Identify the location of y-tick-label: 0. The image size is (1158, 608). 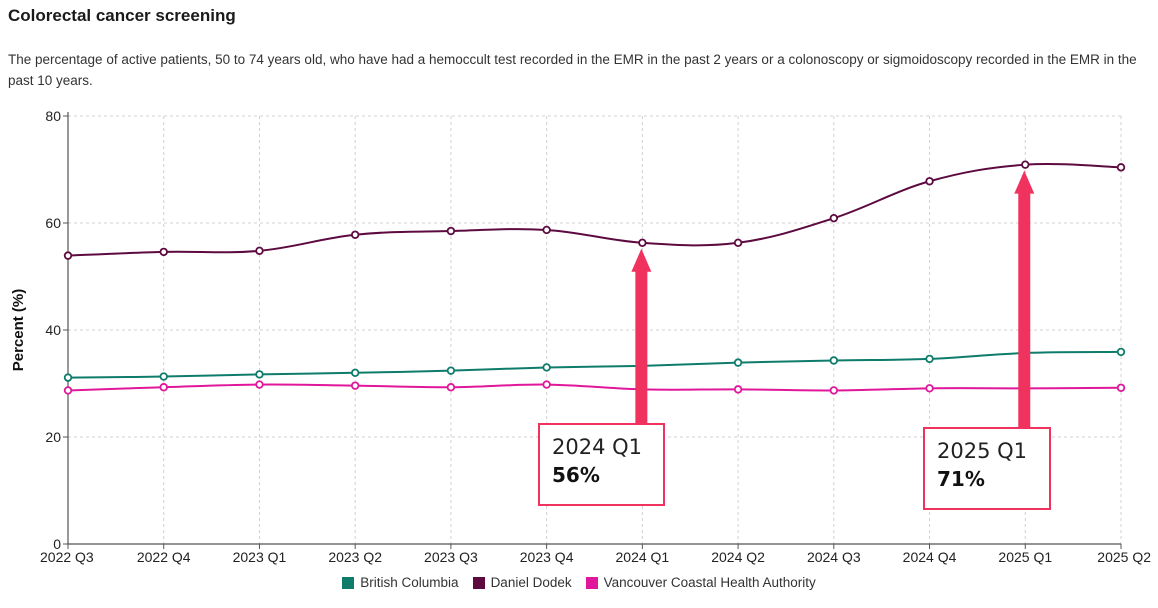
(57, 544).